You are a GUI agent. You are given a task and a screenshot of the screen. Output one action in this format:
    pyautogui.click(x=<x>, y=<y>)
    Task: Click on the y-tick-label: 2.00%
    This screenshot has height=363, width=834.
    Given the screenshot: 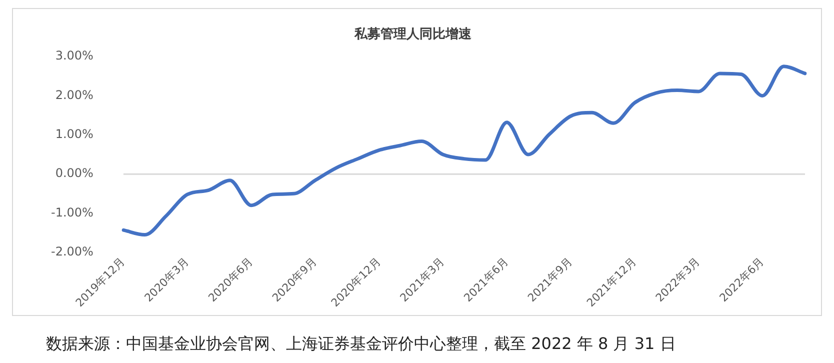 What is the action you would take?
    pyautogui.click(x=74, y=95)
    